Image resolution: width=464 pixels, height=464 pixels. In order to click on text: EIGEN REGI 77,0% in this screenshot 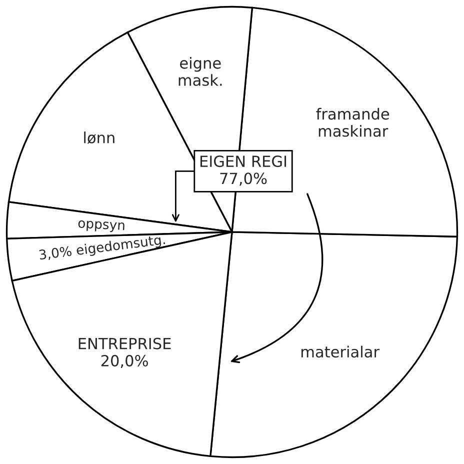, I will do `click(243, 171)`.